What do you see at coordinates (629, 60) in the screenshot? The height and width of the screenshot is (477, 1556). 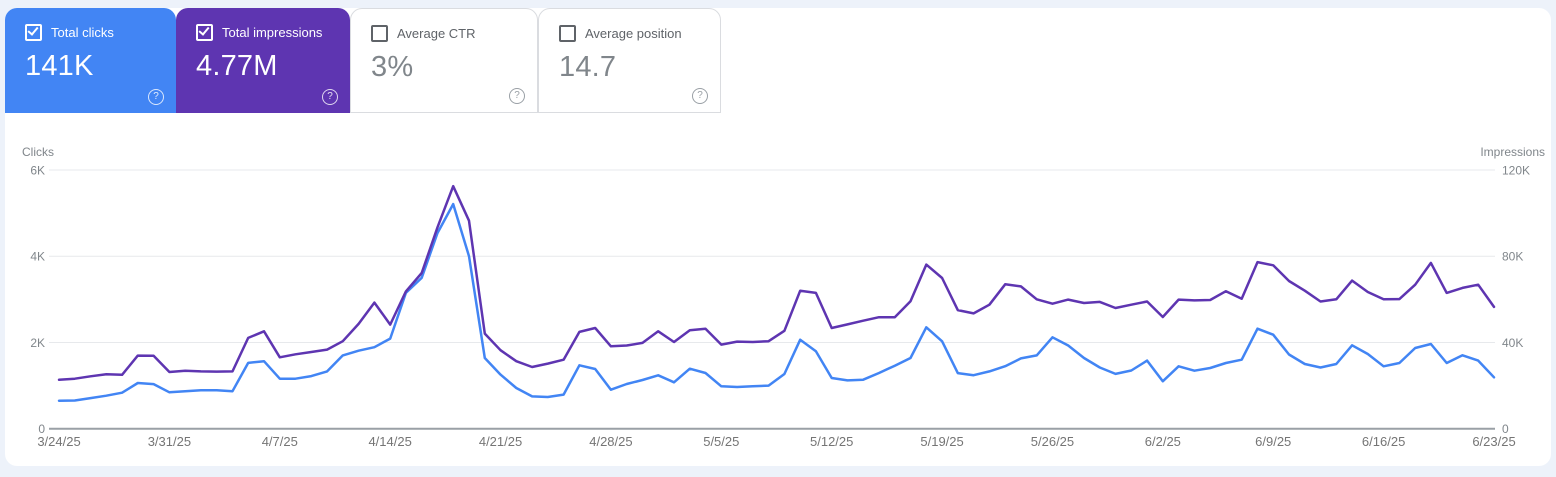 I see `tile-average-position: Average position 14.7 ?` at bounding box center [629, 60].